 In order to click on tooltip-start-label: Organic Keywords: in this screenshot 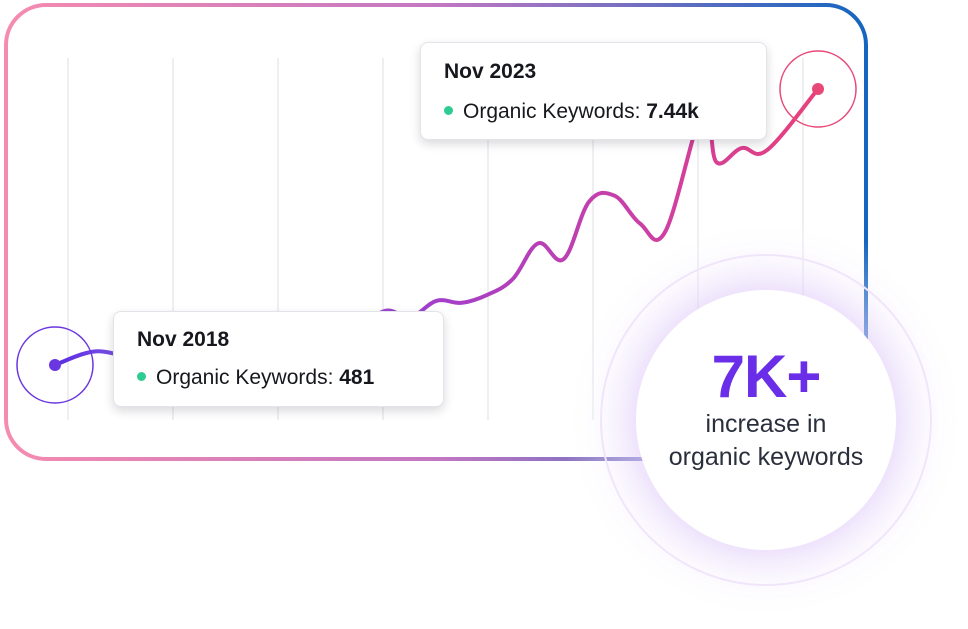, I will do `click(245, 377)`.